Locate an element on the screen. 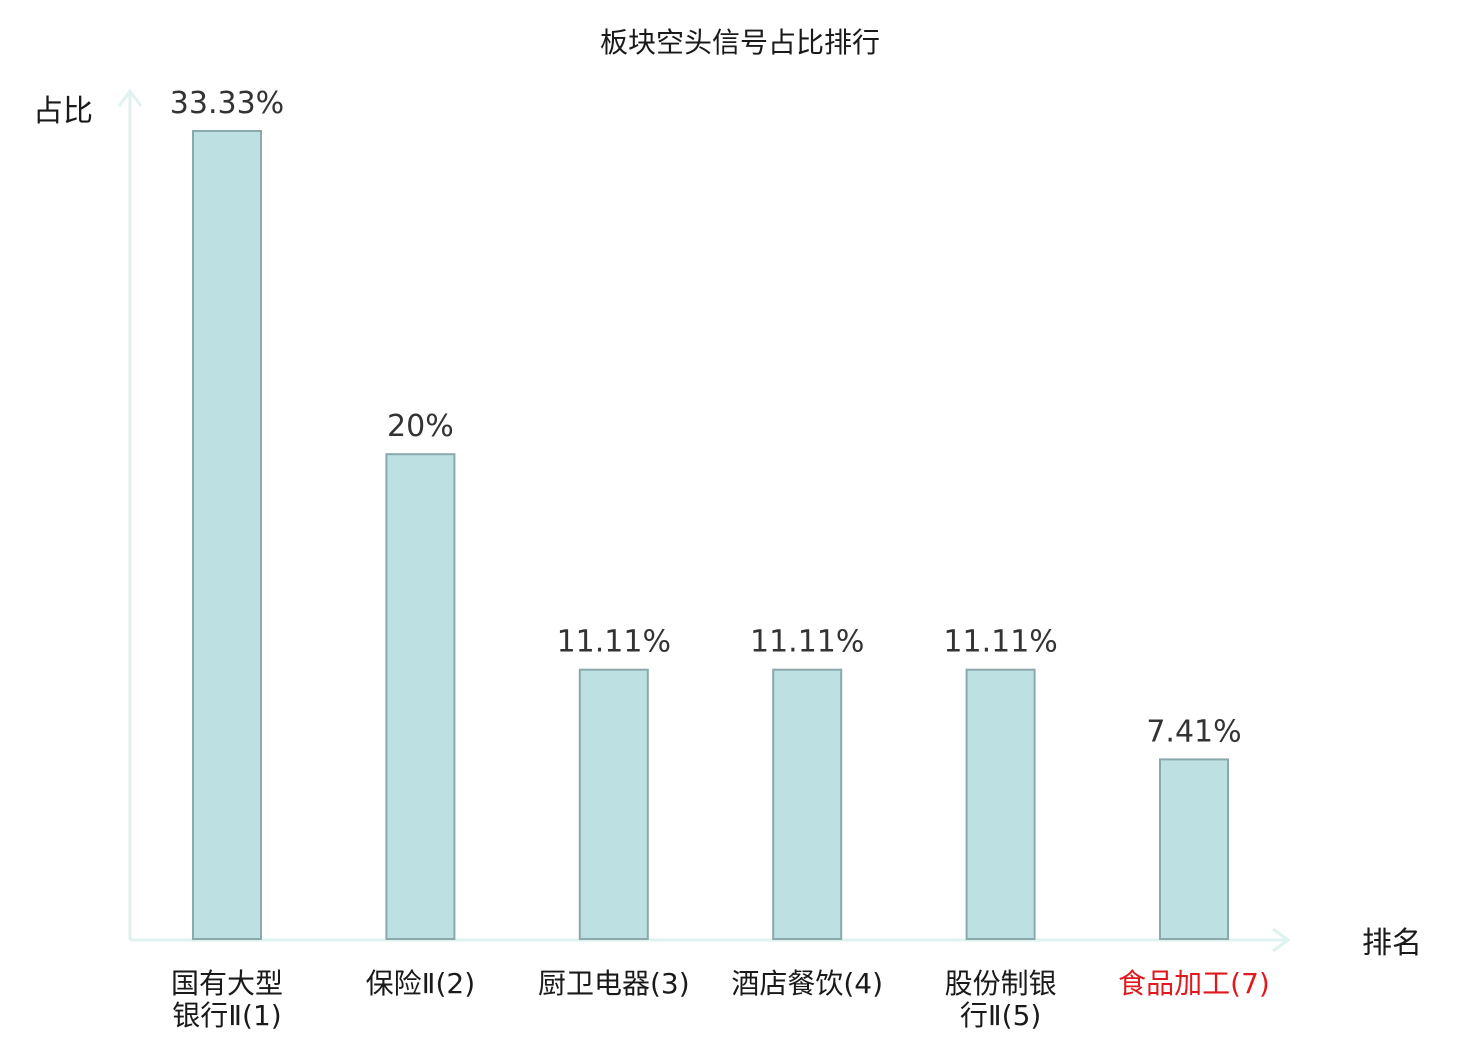  bar-value-label: 33.33% is located at coordinates (227, 103).